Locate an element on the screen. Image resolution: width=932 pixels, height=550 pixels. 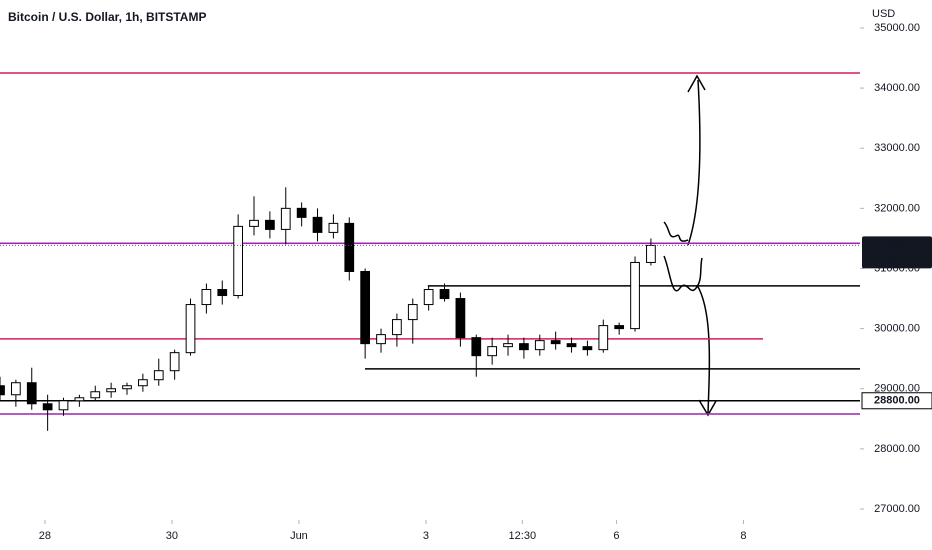
down-arrow is located at coordinates (703, 349).